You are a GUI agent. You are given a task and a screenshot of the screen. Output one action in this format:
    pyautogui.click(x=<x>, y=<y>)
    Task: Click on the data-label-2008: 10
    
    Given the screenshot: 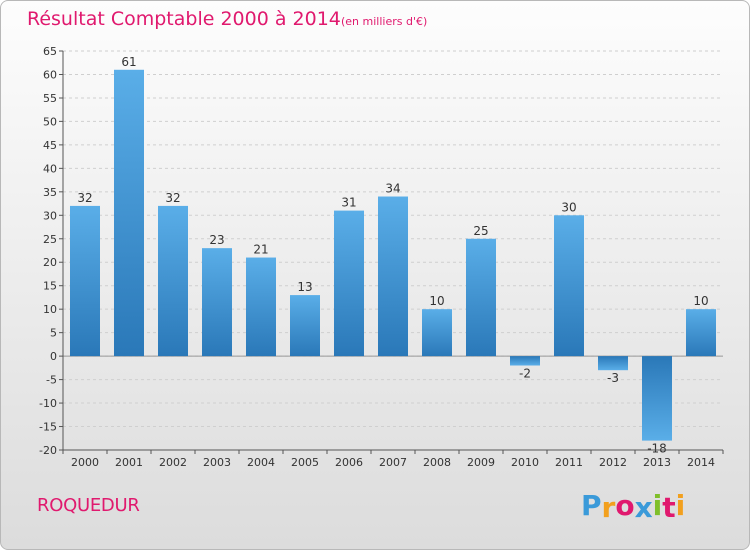 What is the action you would take?
    pyautogui.click(x=436, y=301)
    